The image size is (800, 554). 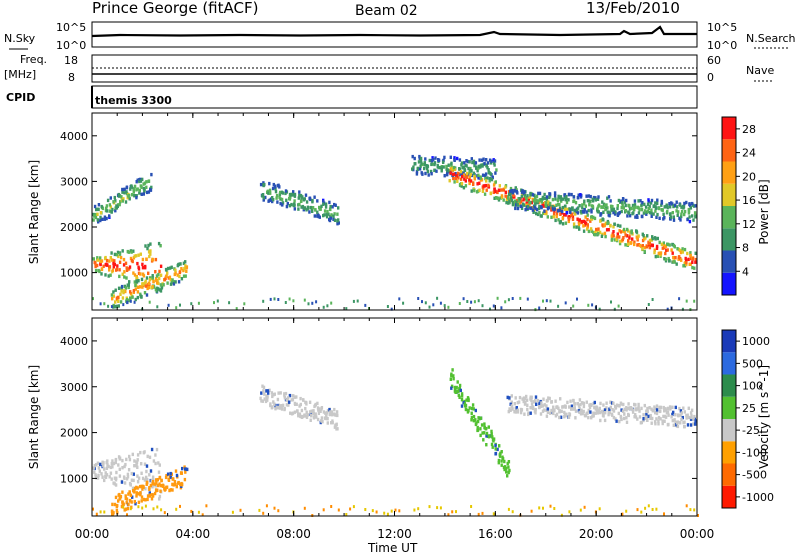 What do you see at coordinates (71, 60) in the screenshot?
I see `freq-tick-high: 18` at bounding box center [71, 60].